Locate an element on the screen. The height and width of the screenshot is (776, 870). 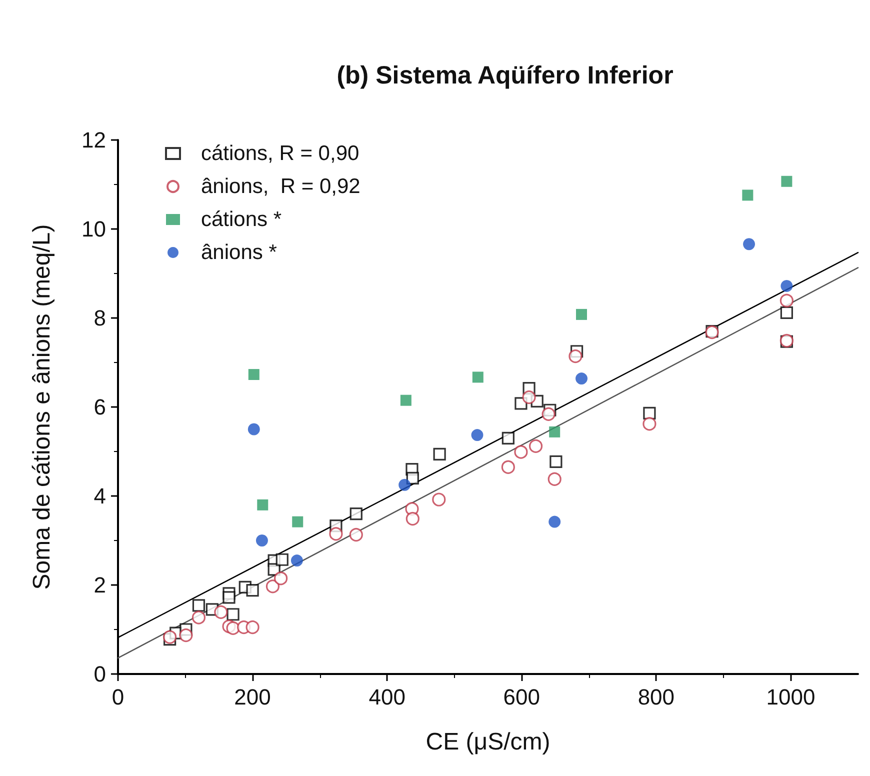
x-tick-label: 400 is located at coordinates (387, 697).